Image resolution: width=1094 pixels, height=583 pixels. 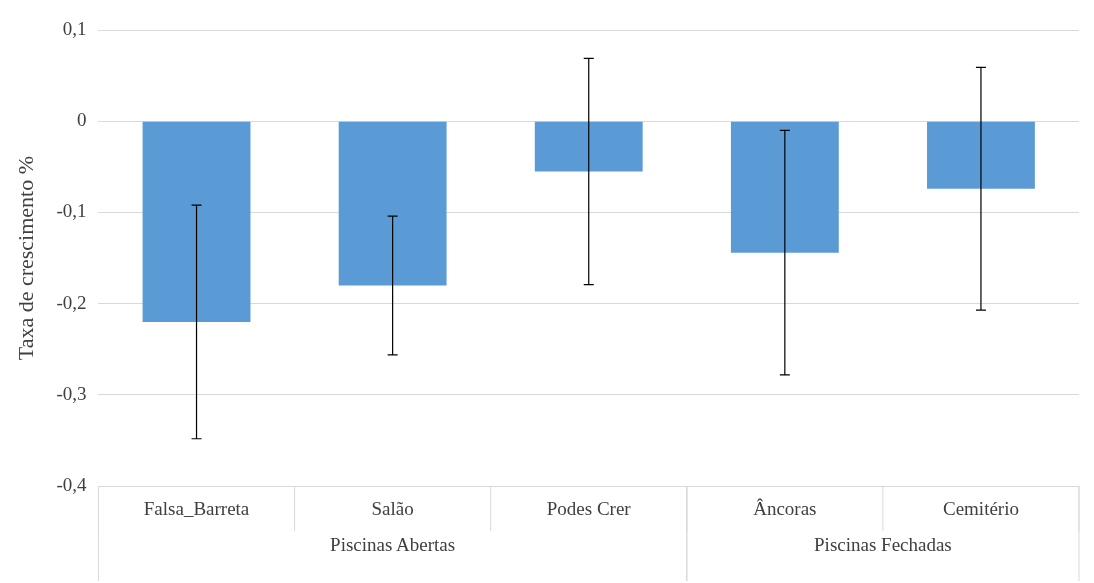 What do you see at coordinates (71, 393) in the screenshot?
I see `y-tick-label: -0,3` at bounding box center [71, 393].